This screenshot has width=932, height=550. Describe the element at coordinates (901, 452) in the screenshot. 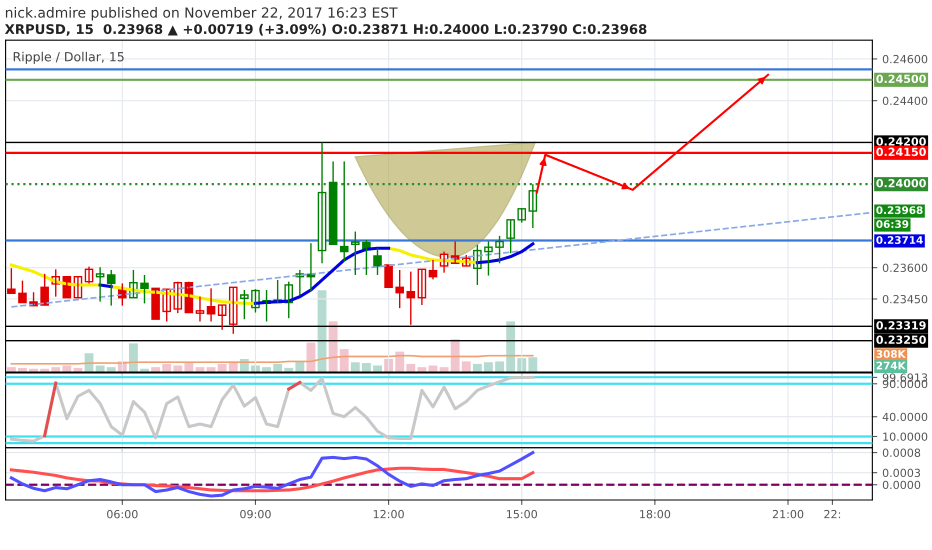

I see `y-tick-label: 0.0008` at that location.